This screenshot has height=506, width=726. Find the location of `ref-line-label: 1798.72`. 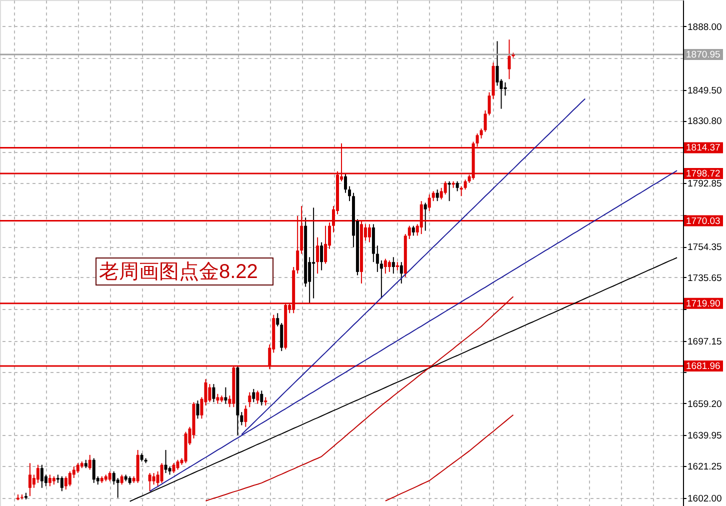

ref-line-label: 1798.72 is located at coordinates (703, 174).